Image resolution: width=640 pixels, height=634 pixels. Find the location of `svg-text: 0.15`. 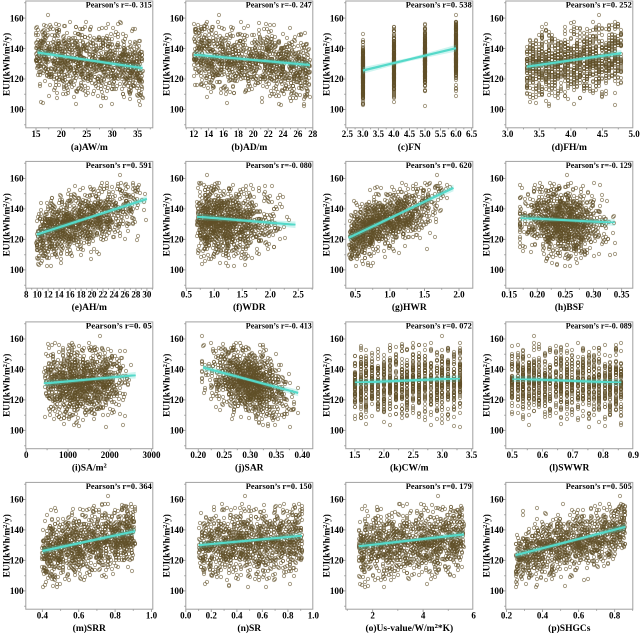

svg-text: 0.15 is located at coordinates (509, 295).